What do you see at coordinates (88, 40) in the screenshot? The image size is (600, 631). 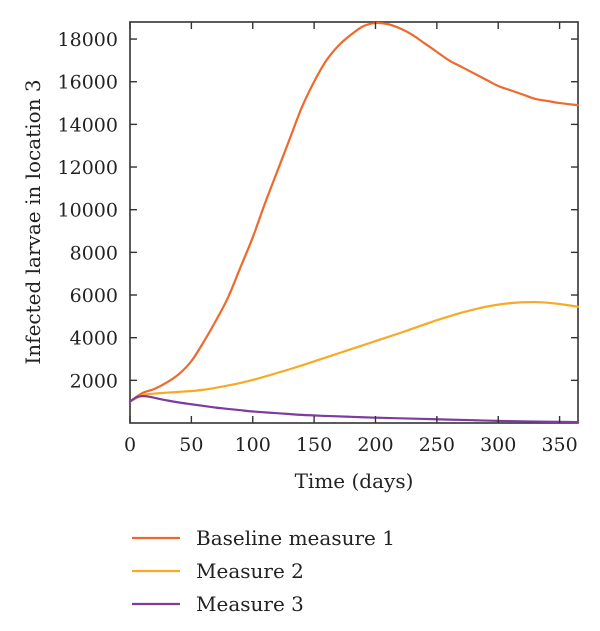 I see `y-tick-label: 18000` at bounding box center [88, 40].